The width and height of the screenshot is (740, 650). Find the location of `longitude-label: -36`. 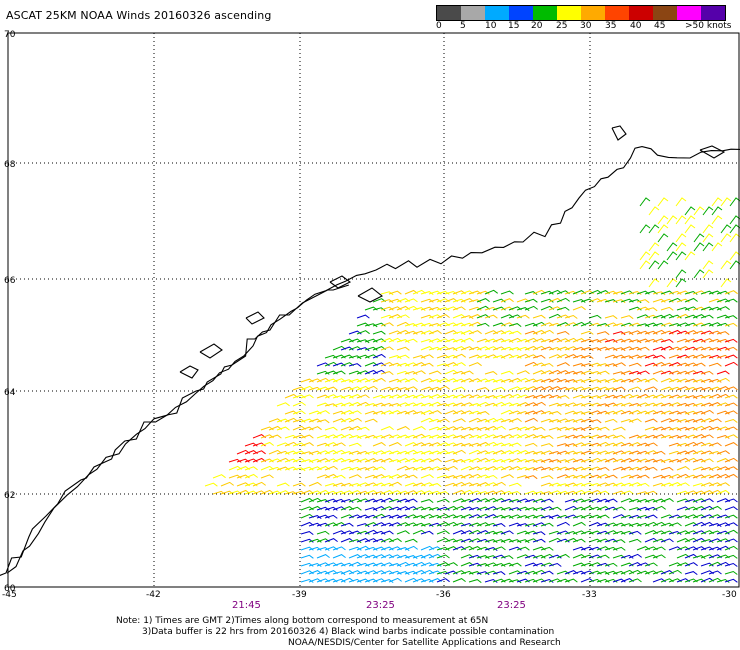

longitude-label: -36 is located at coordinates (443, 595).